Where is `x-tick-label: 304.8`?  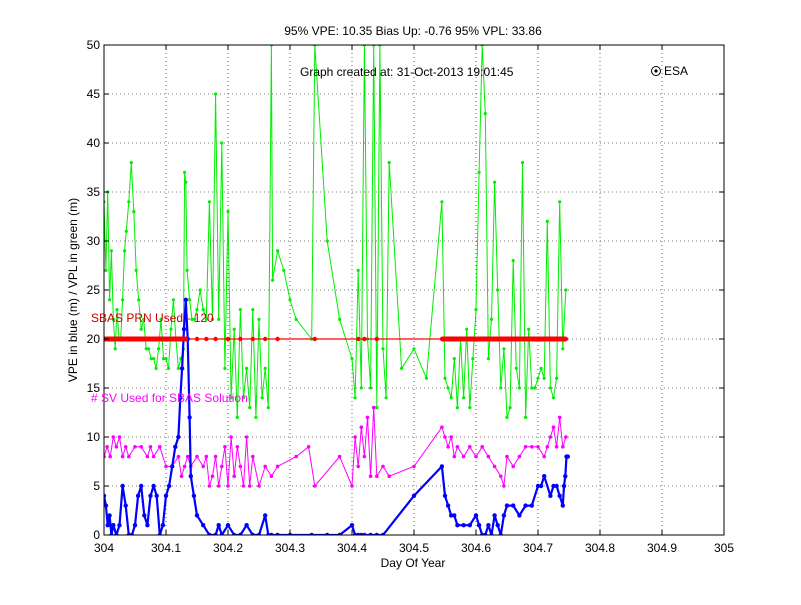
x-tick-label: 304.8 is located at coordinates (600, 548).